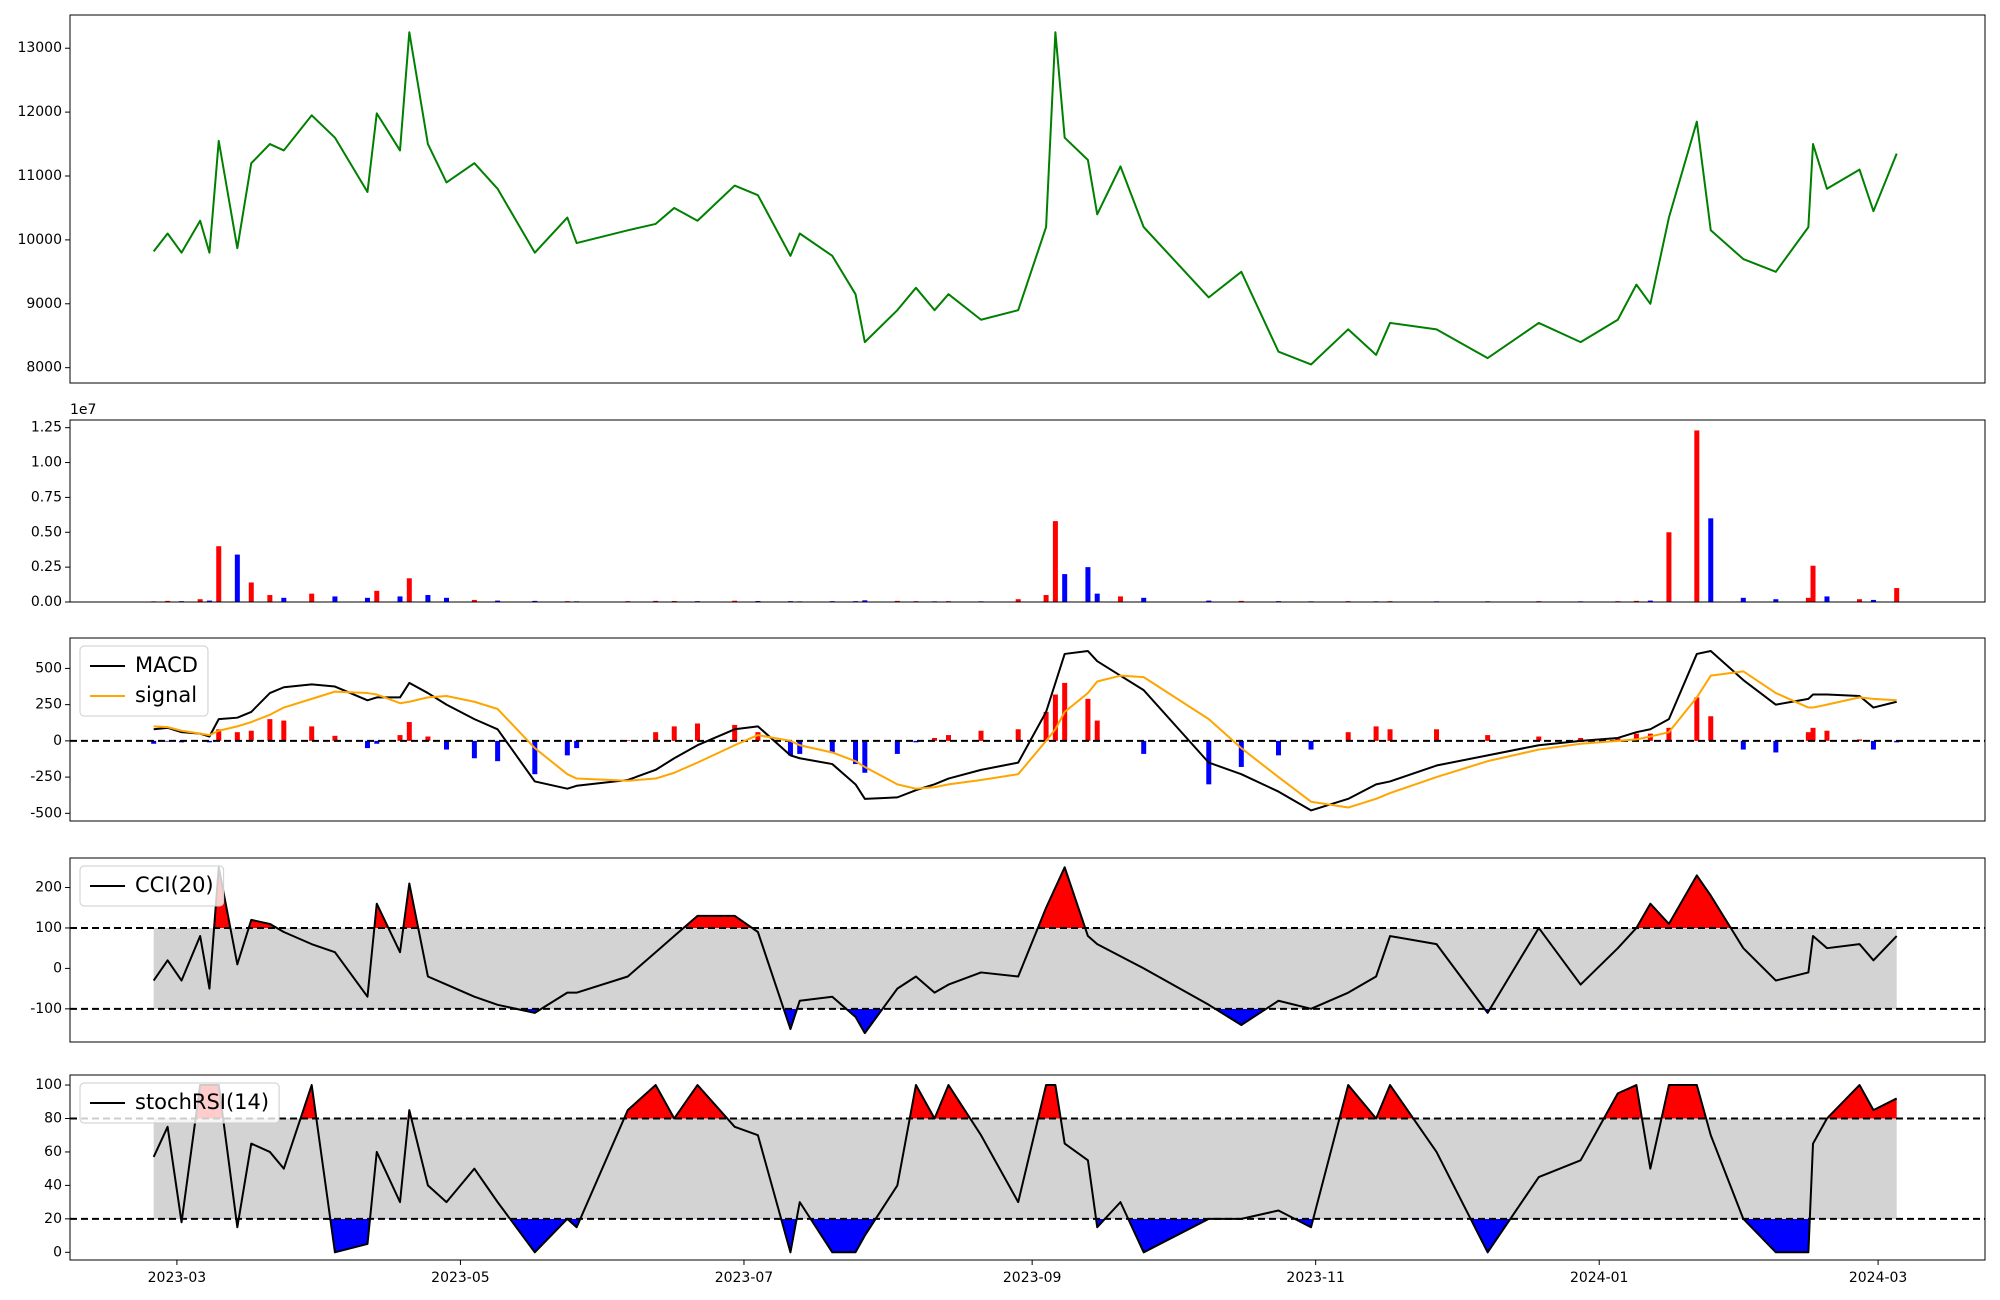  I want to click on y-tick-label: 13000, so click(39, 48).